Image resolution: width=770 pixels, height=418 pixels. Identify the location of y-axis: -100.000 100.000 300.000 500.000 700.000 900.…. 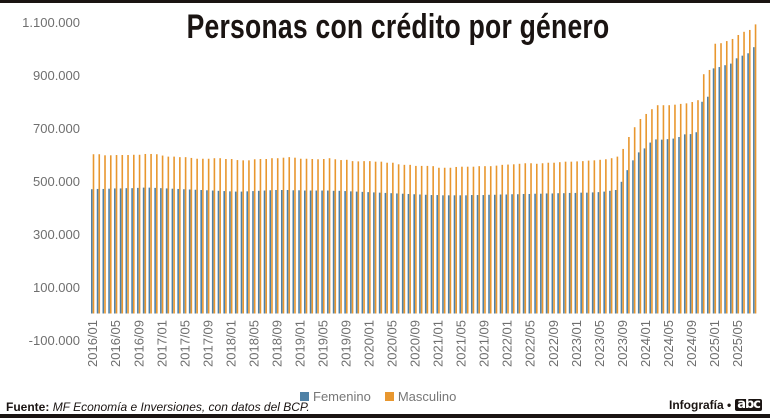
(51, 181).